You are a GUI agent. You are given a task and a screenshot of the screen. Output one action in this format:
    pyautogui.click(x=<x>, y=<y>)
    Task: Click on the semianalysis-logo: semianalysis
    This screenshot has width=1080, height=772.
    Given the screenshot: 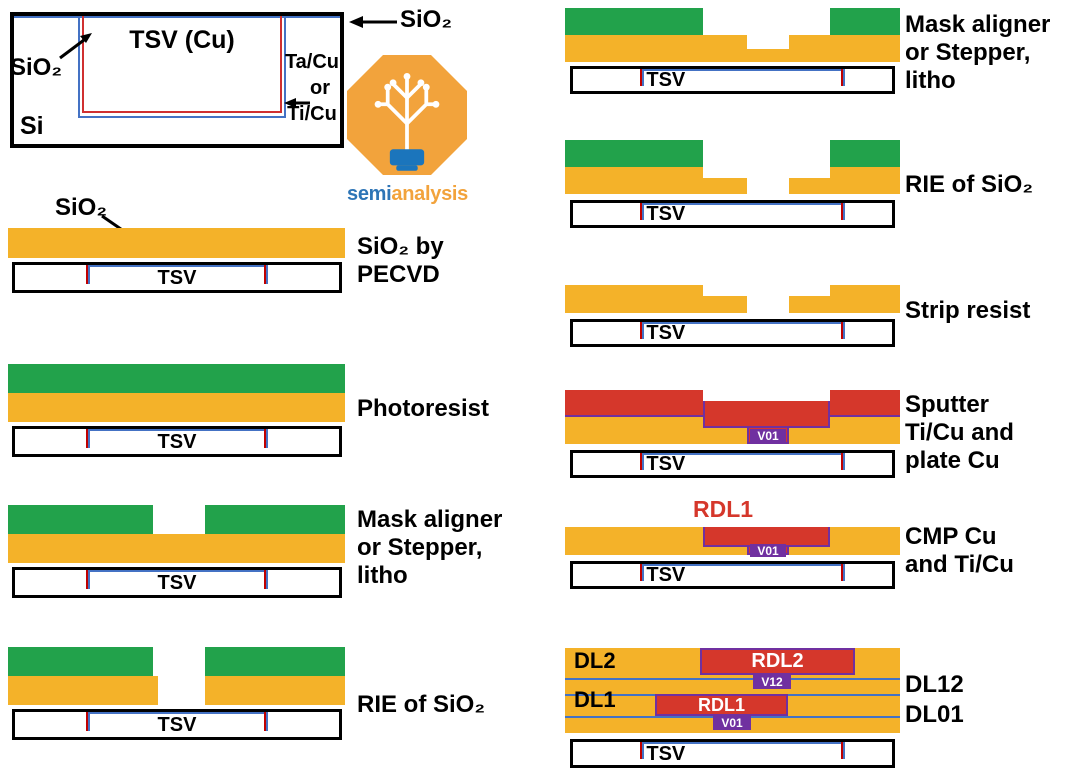 What is the action you would take?
    pyautogui.click(x=407, y=141)
    